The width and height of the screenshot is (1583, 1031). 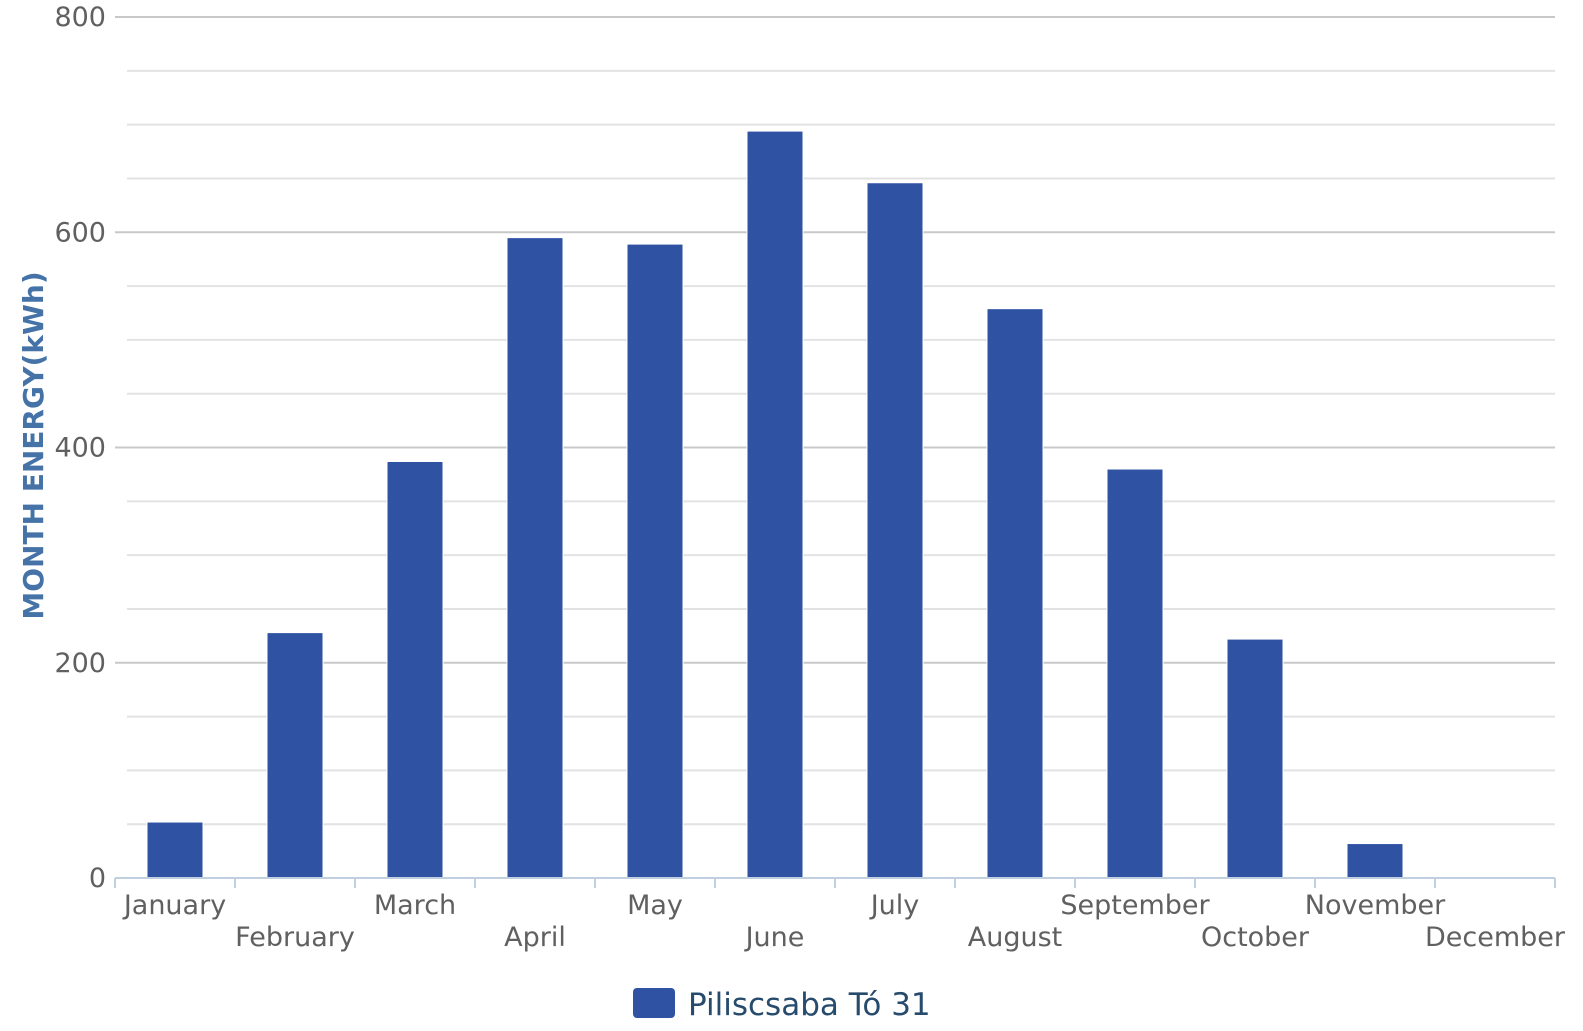 What do you see at coordinates (295, 755) in the screenshot?
I see `bar-february` at bounding box center [295, 755].